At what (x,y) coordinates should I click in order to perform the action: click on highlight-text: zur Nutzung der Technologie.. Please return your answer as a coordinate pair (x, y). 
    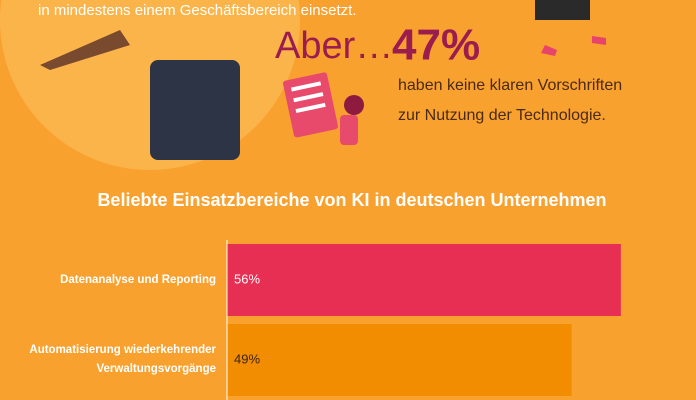
    Looking at the image, I should click on (502, 115).